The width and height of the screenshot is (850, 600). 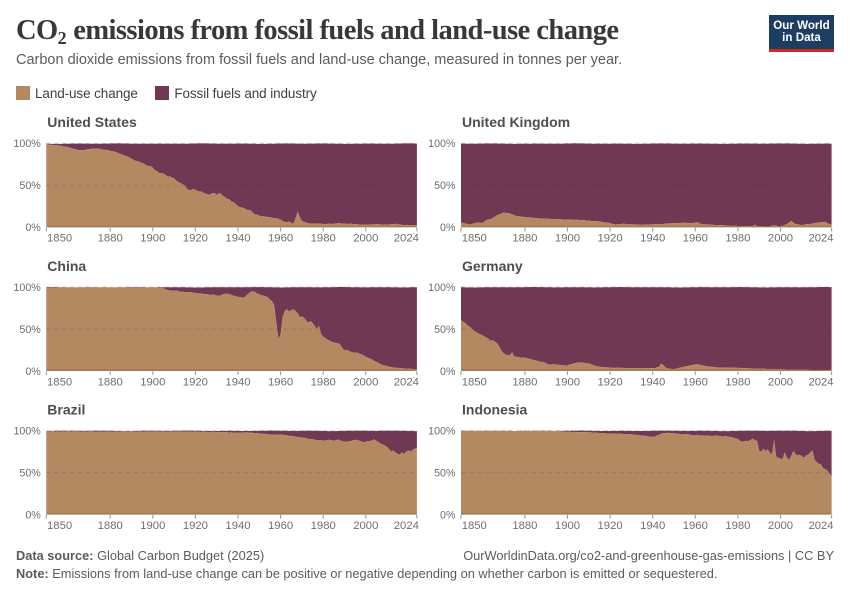 What do you see at coordinates (66, 266) in the screenshot?
I see `svg-text: China` at bounding box center [66, 266].